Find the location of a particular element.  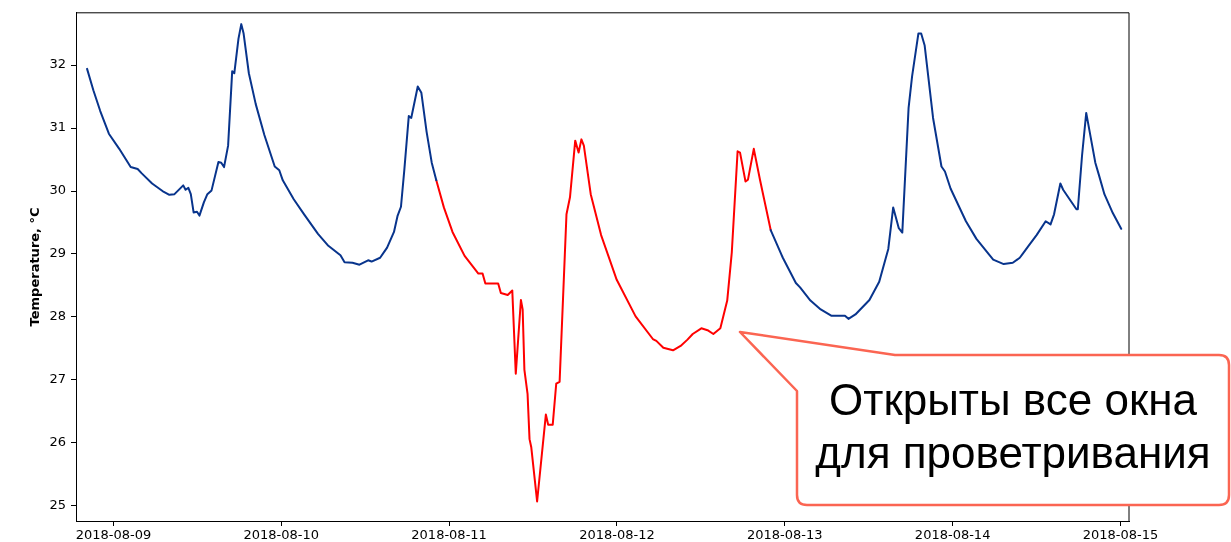

x-tick-label: 2018-08-12 is located at coordinates (617, 534).